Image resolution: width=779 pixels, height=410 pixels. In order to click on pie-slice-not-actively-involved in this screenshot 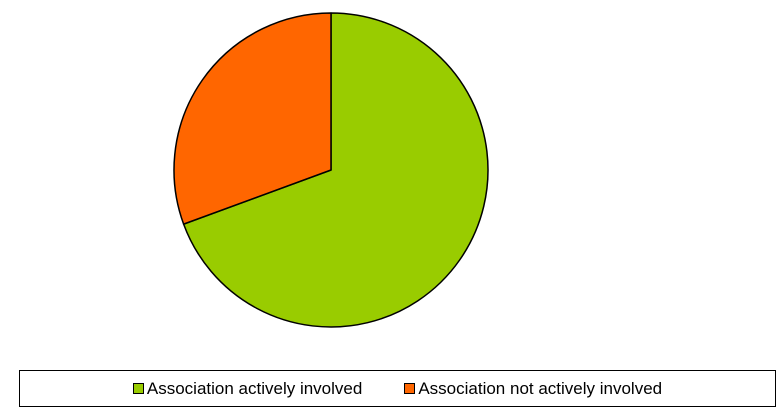, I will do `click(252, 118)`.